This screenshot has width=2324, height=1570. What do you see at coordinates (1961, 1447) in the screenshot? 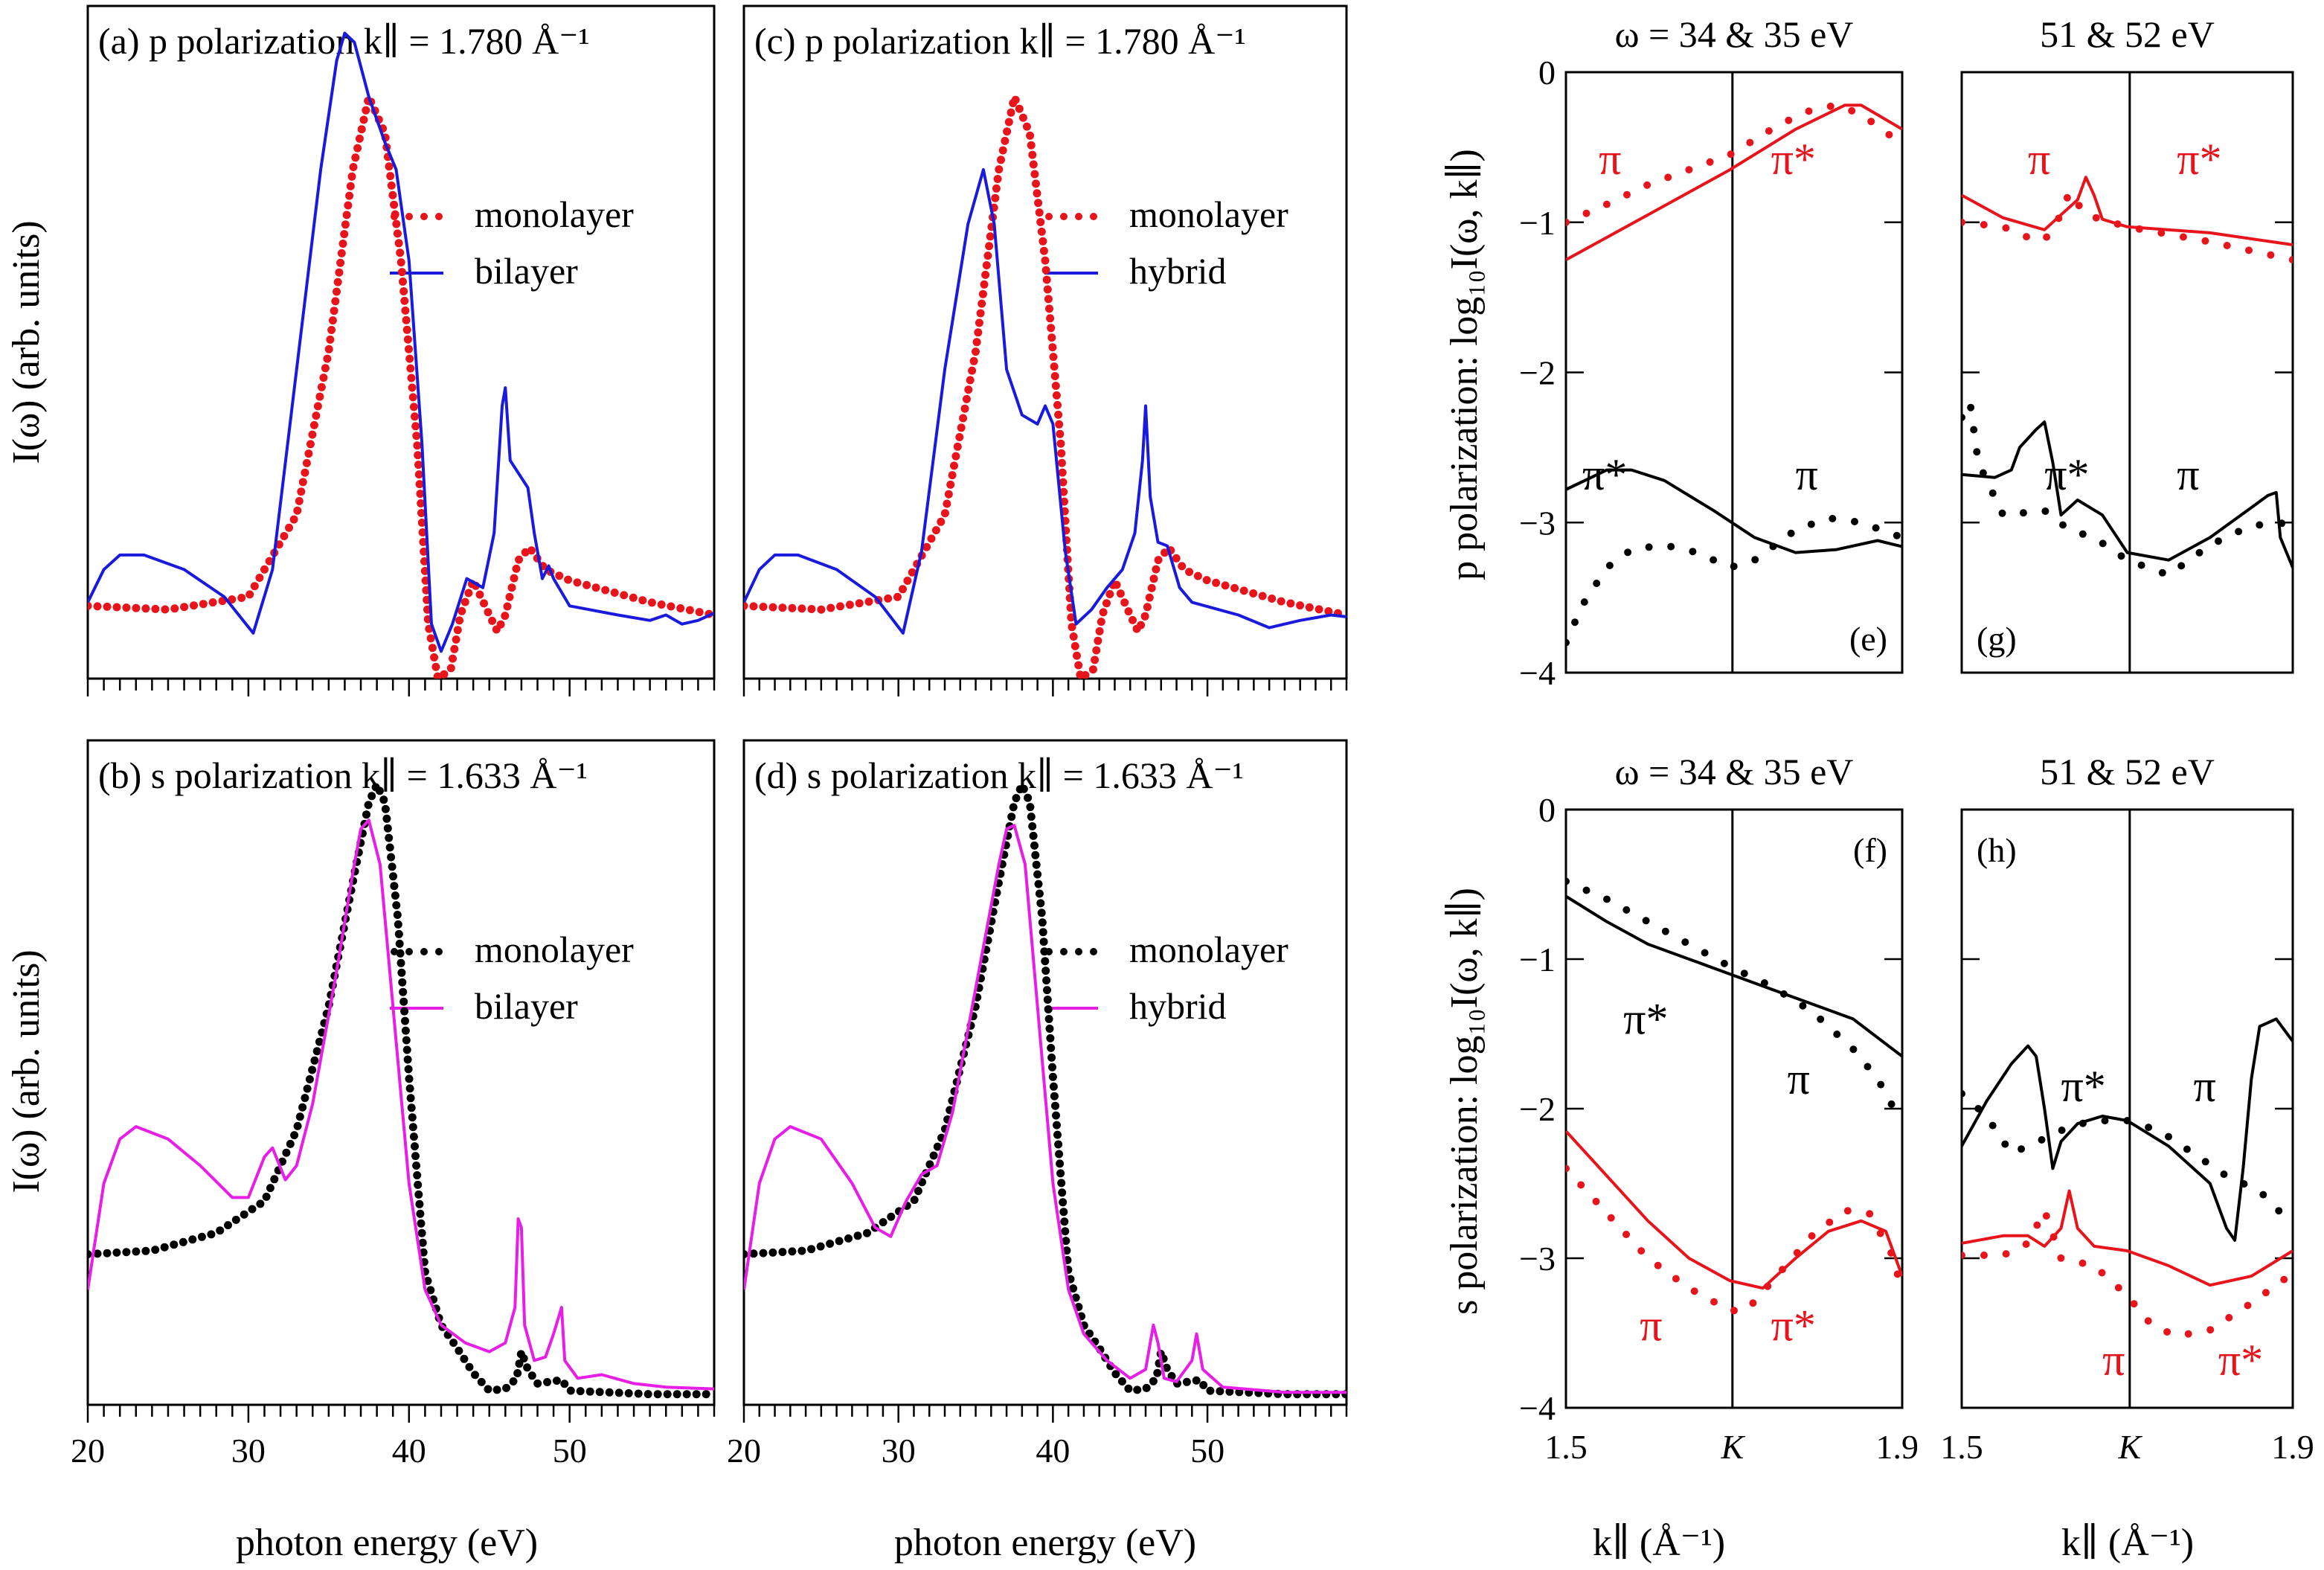
I see `x-tick-label-h-0: 1.5` at bounding box center [1961, 1447].